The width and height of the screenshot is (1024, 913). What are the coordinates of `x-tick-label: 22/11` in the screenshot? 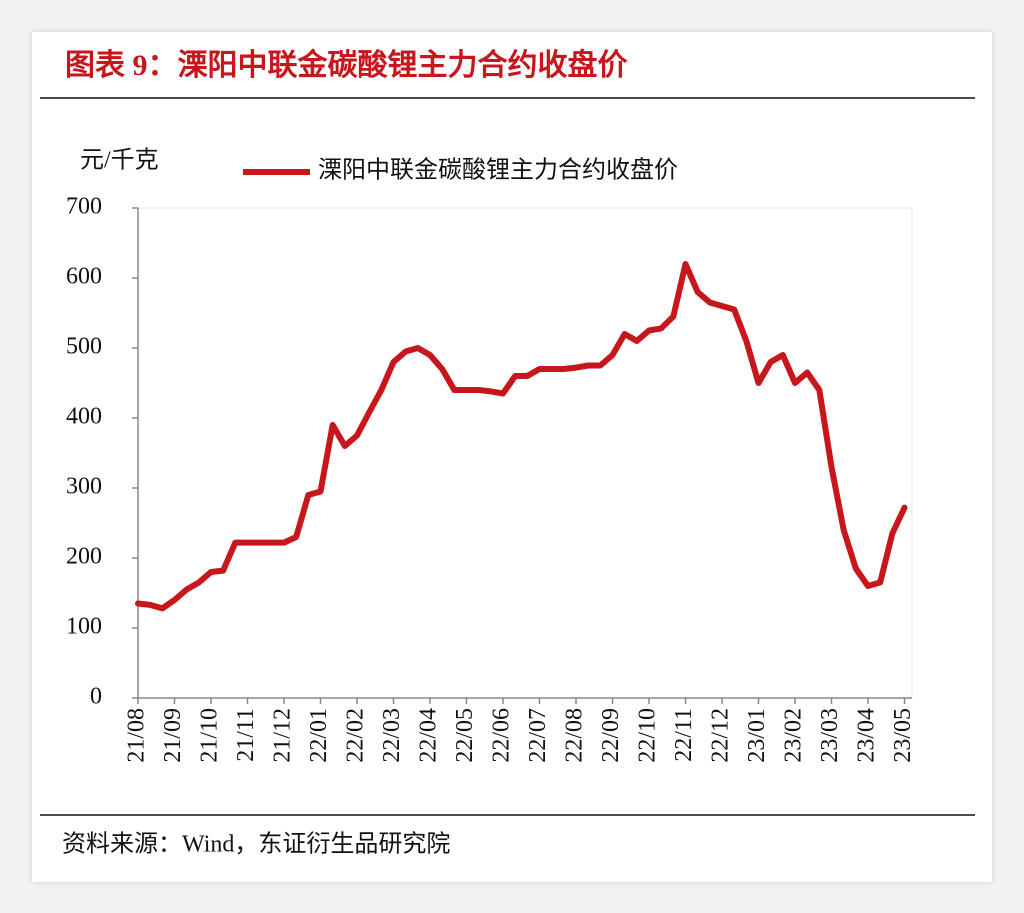 It's located at (684, 735).